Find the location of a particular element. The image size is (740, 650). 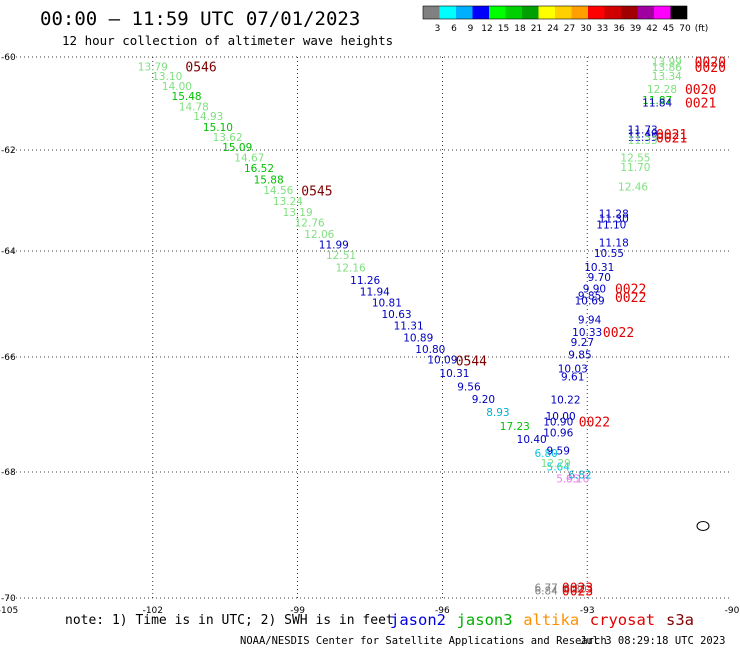

wave-height-label: 5.95 is located at coordinates (567, 479).